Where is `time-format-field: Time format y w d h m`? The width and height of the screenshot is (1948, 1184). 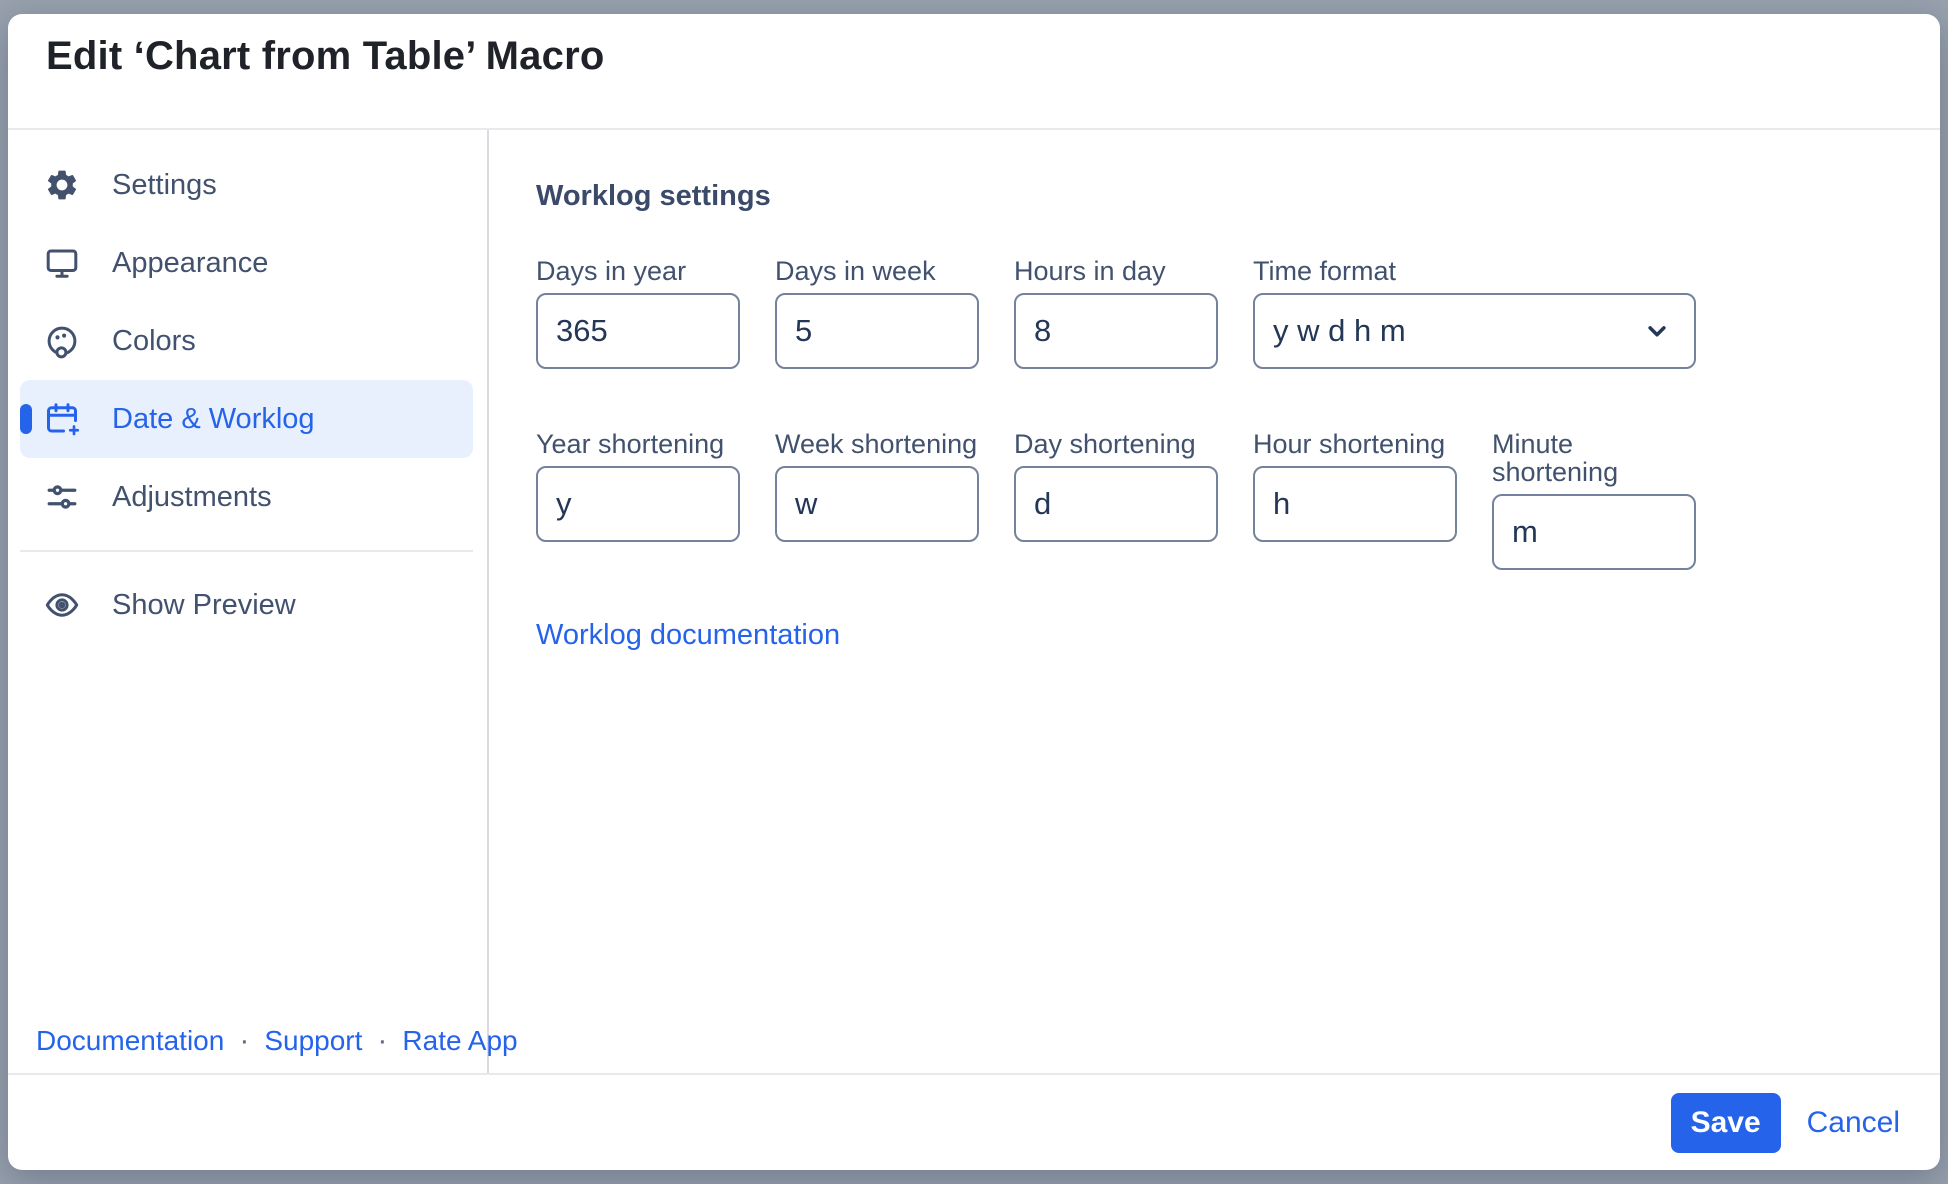 time-format-field: Time format y w d h m is located at coordinates (1474, 313).